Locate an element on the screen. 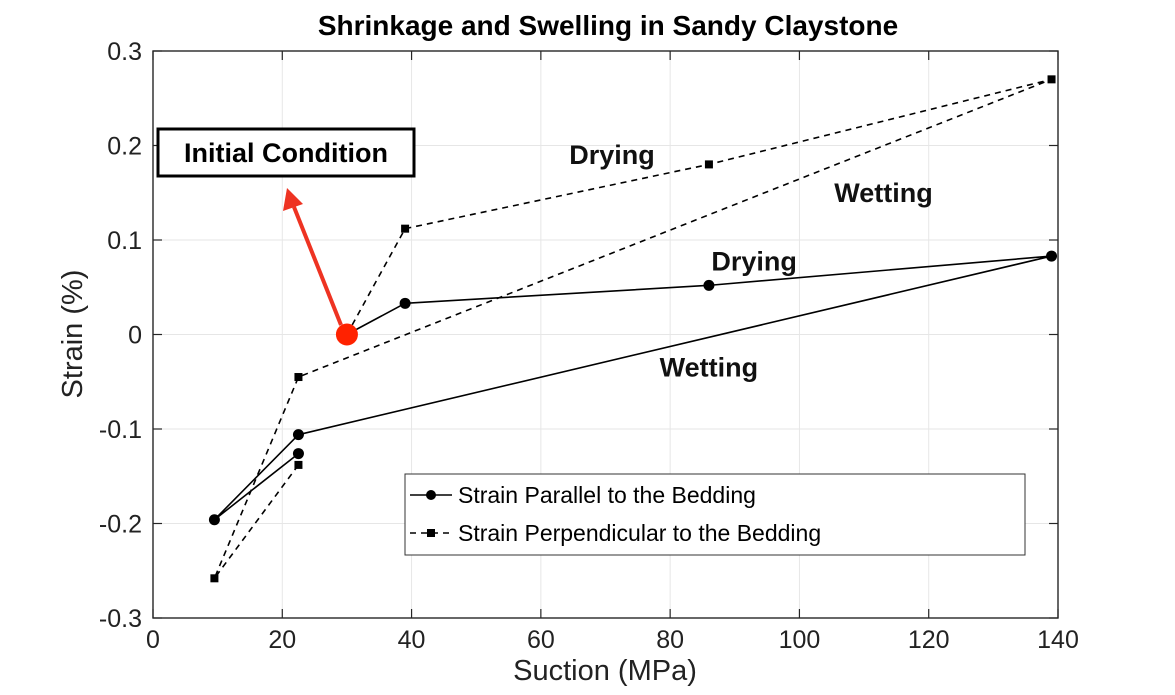 The height and width of the screenshot is (695, 1175). x-tick-label: 140 is located at coordinates (1058, 640).